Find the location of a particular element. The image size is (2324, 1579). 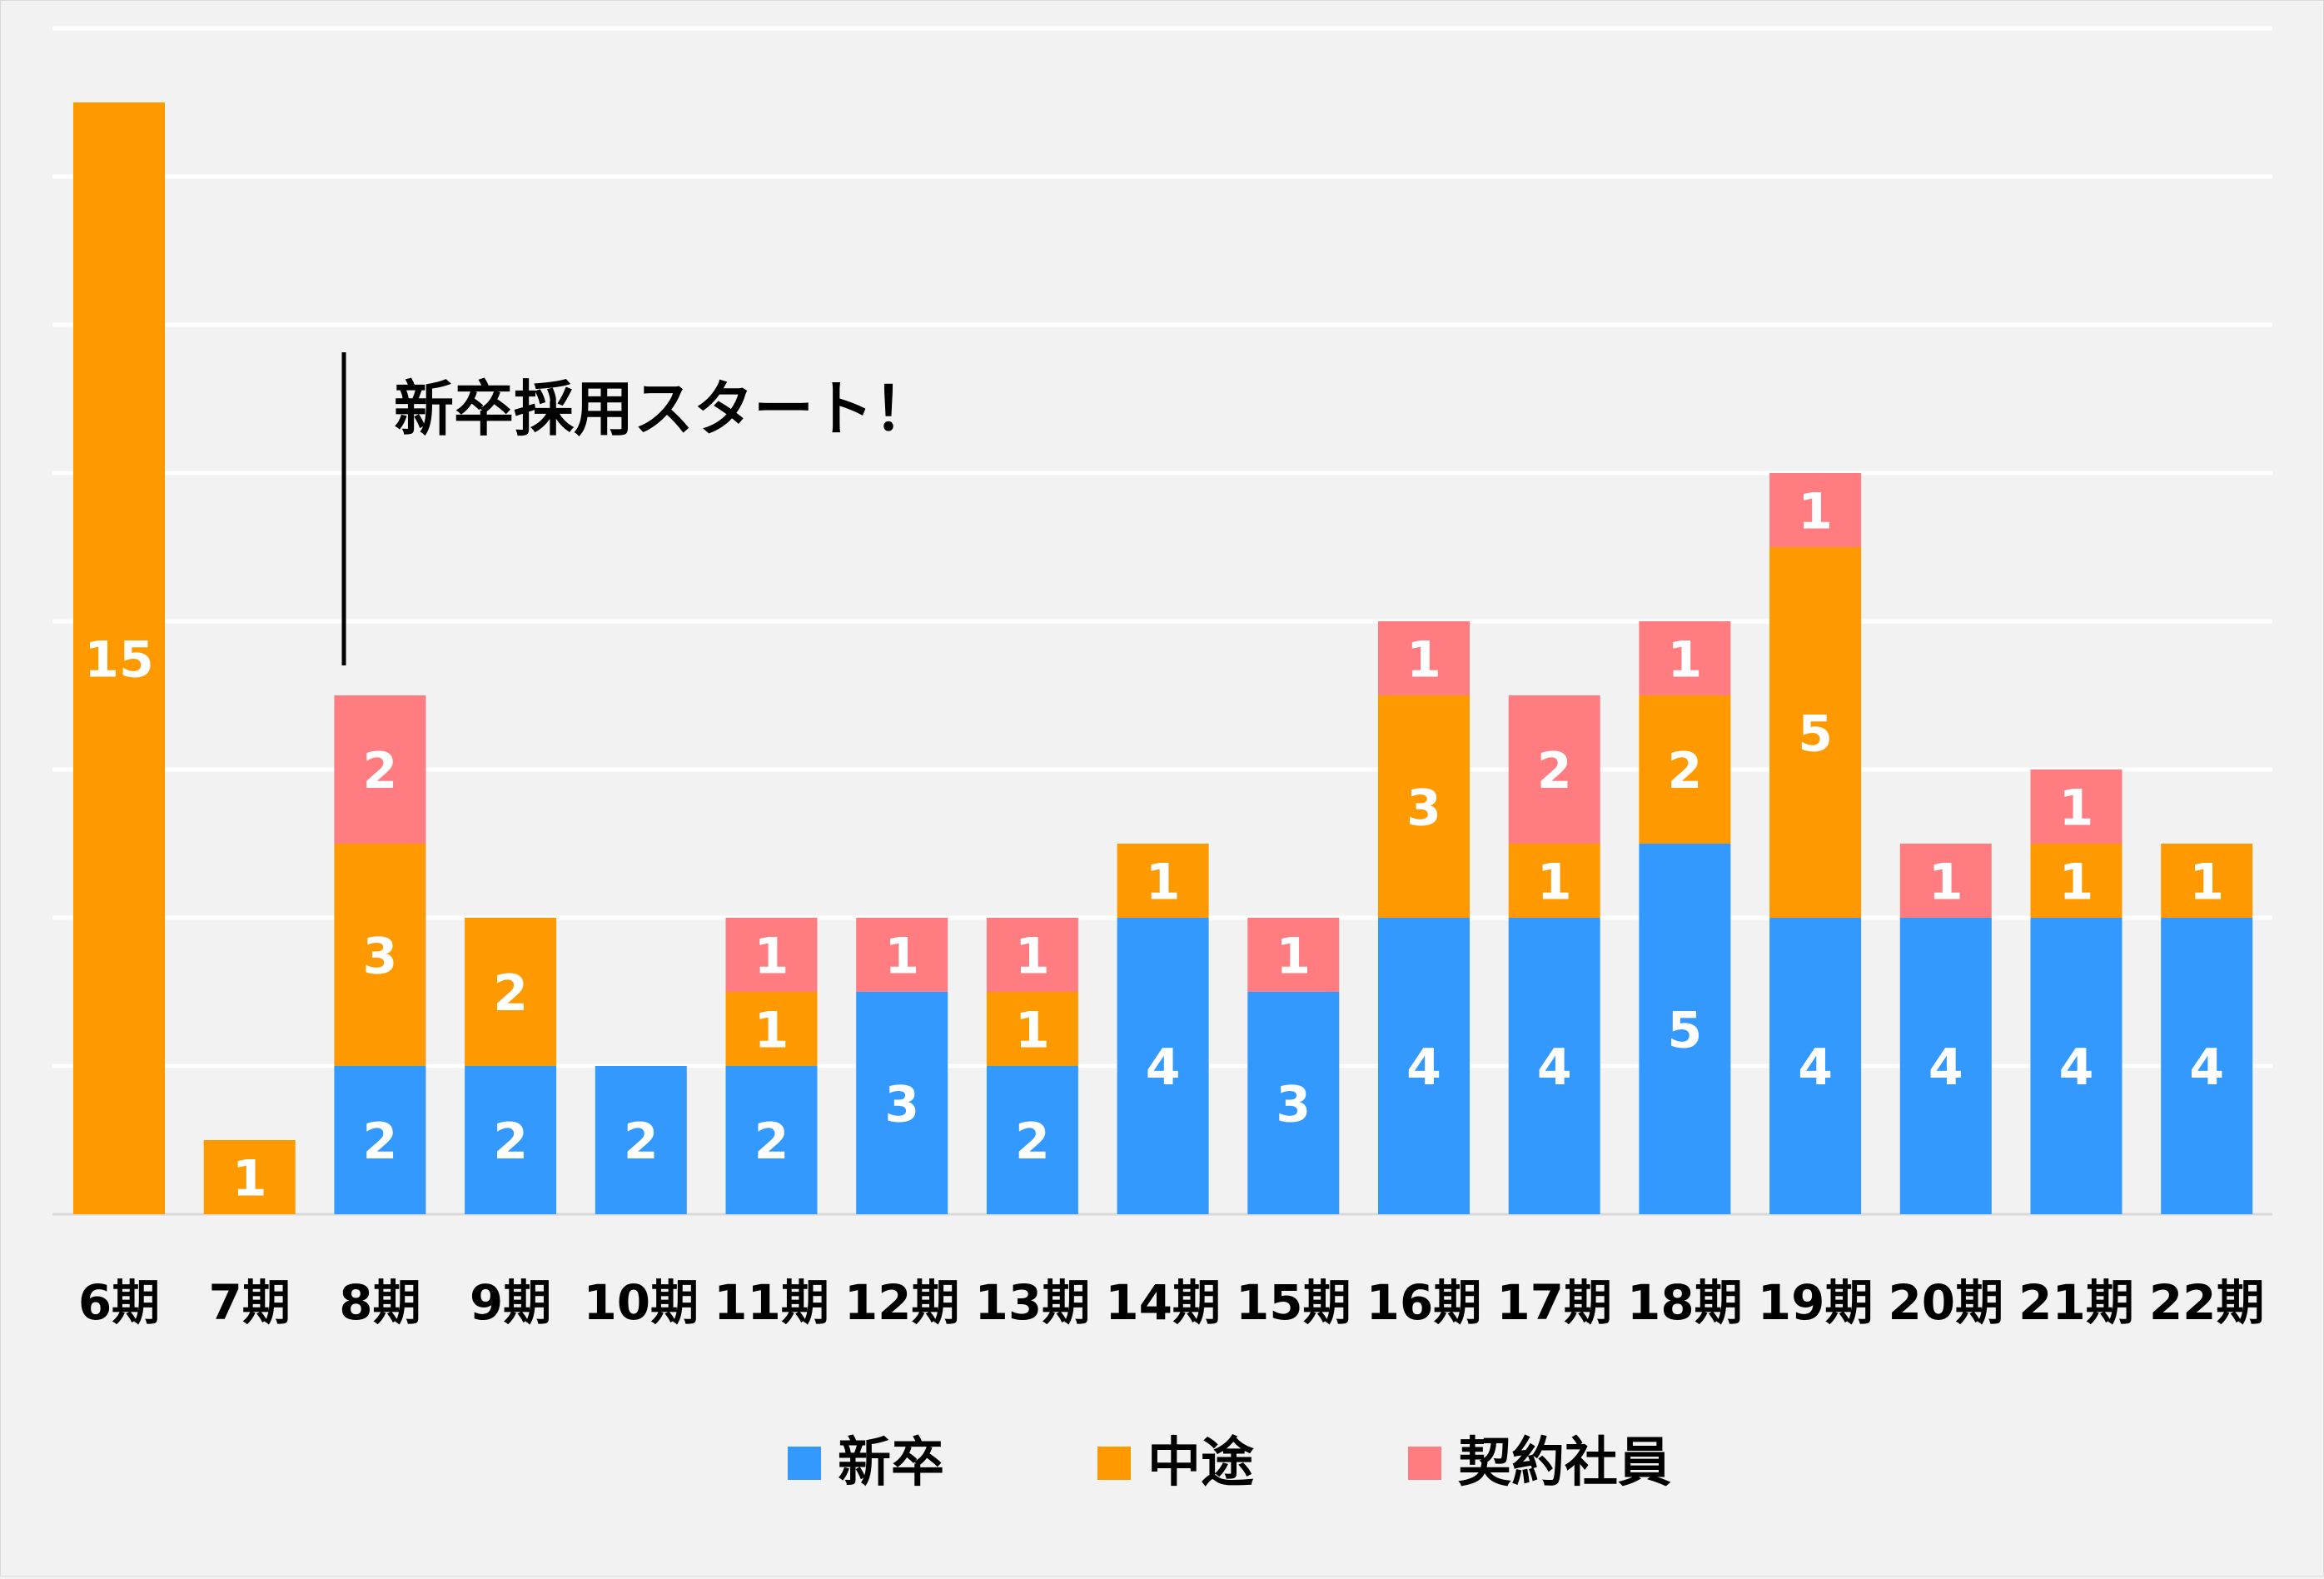

x-tick-label: 15期 is located at coordinates (1293, 1302).